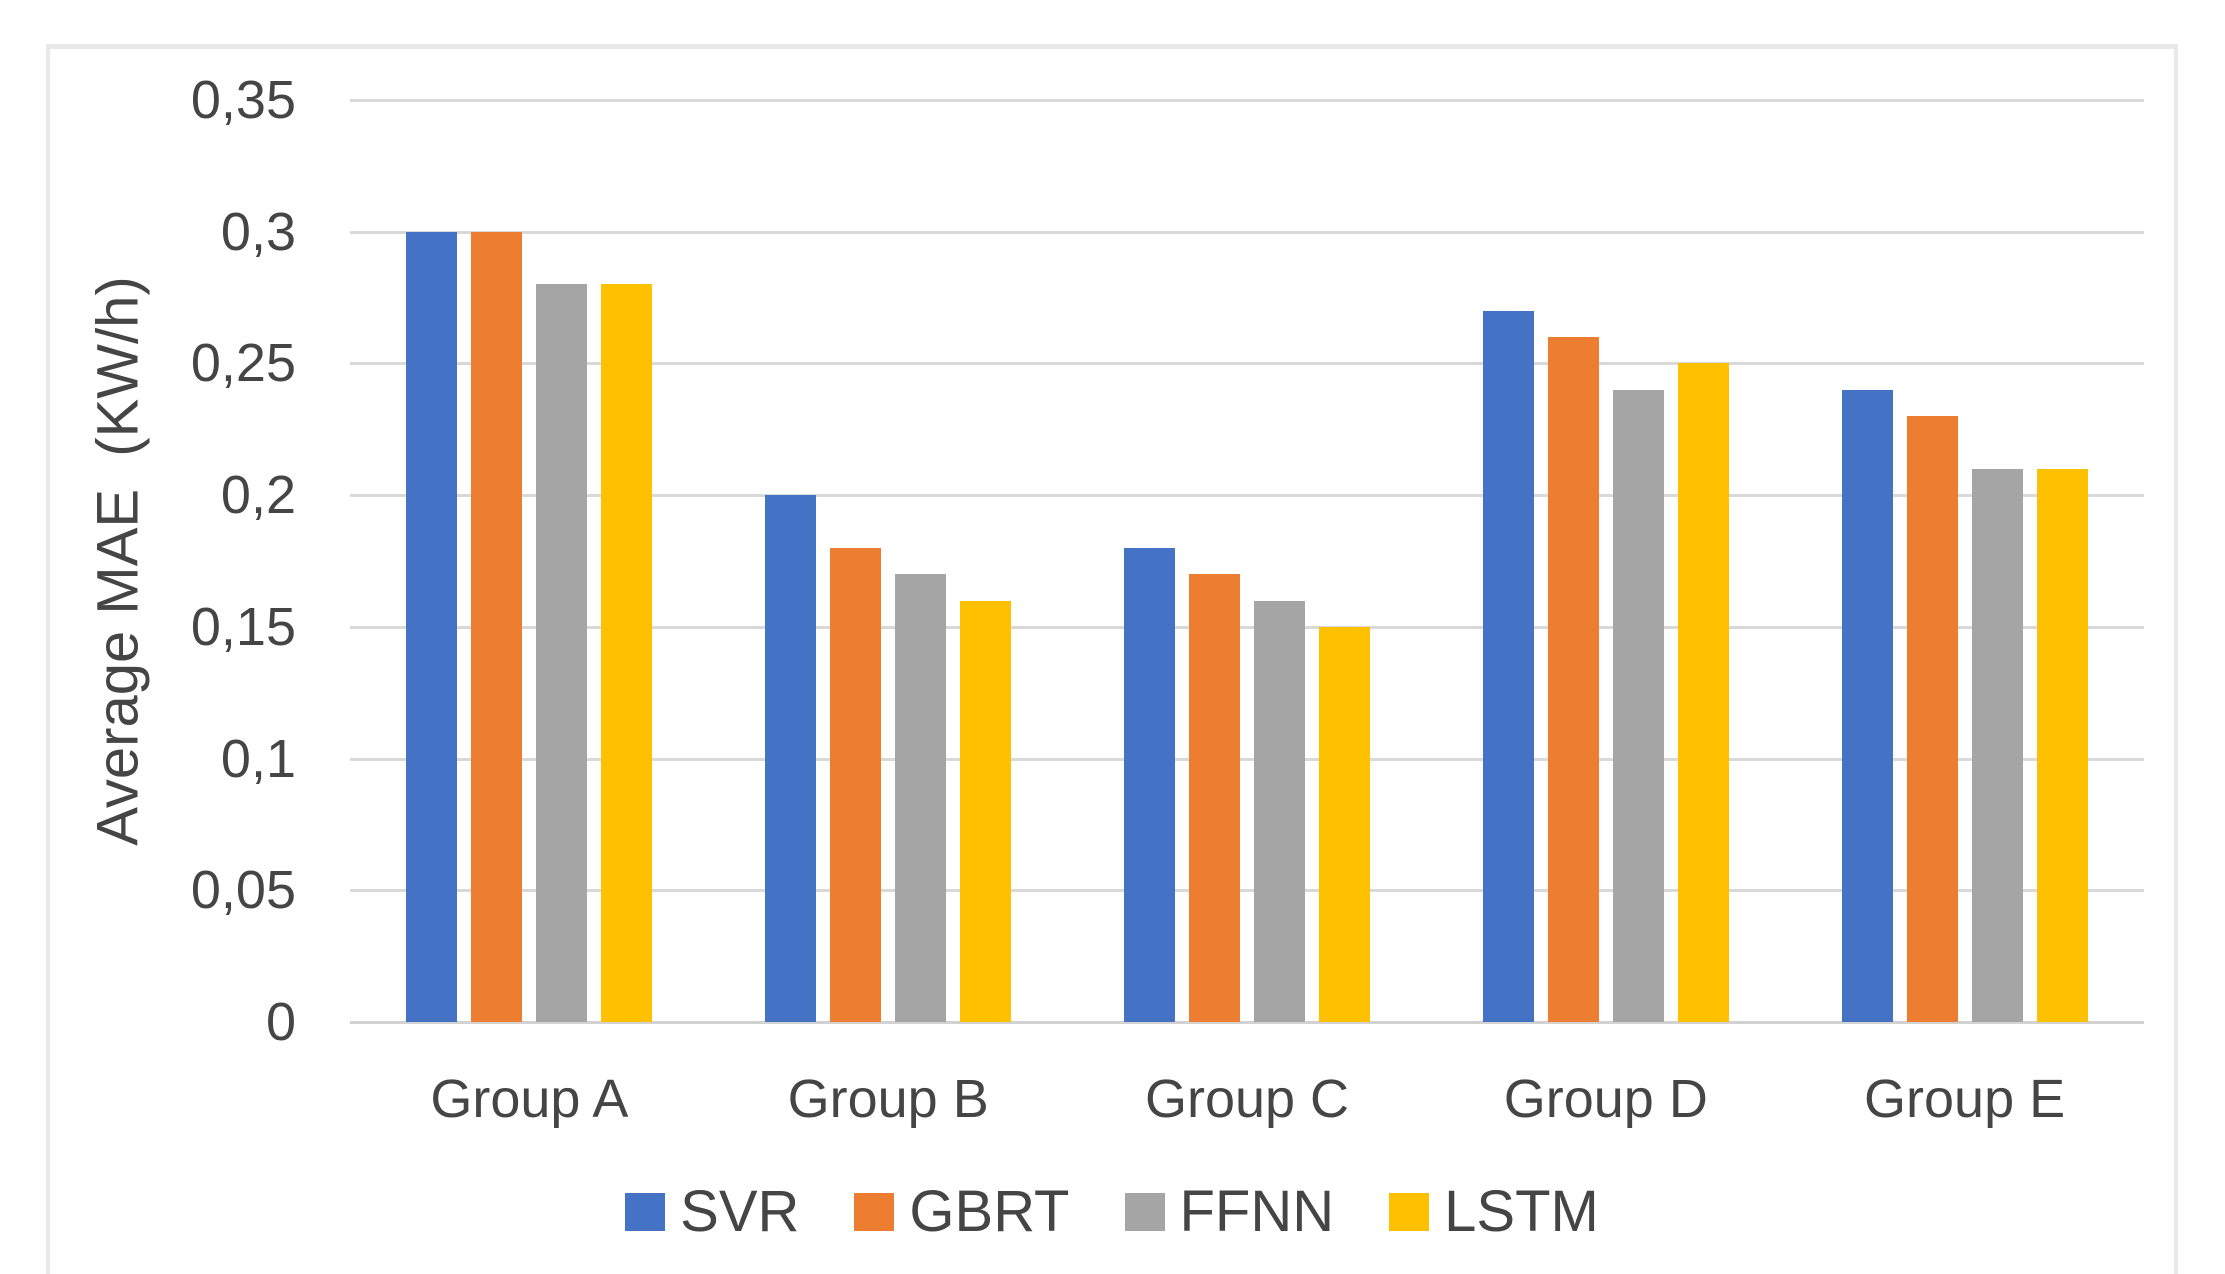  What do you see at coordinates (1573, 679) in the screenshot?
I see `bar-gbrt-group-d` at bounding box center [1573, 679].